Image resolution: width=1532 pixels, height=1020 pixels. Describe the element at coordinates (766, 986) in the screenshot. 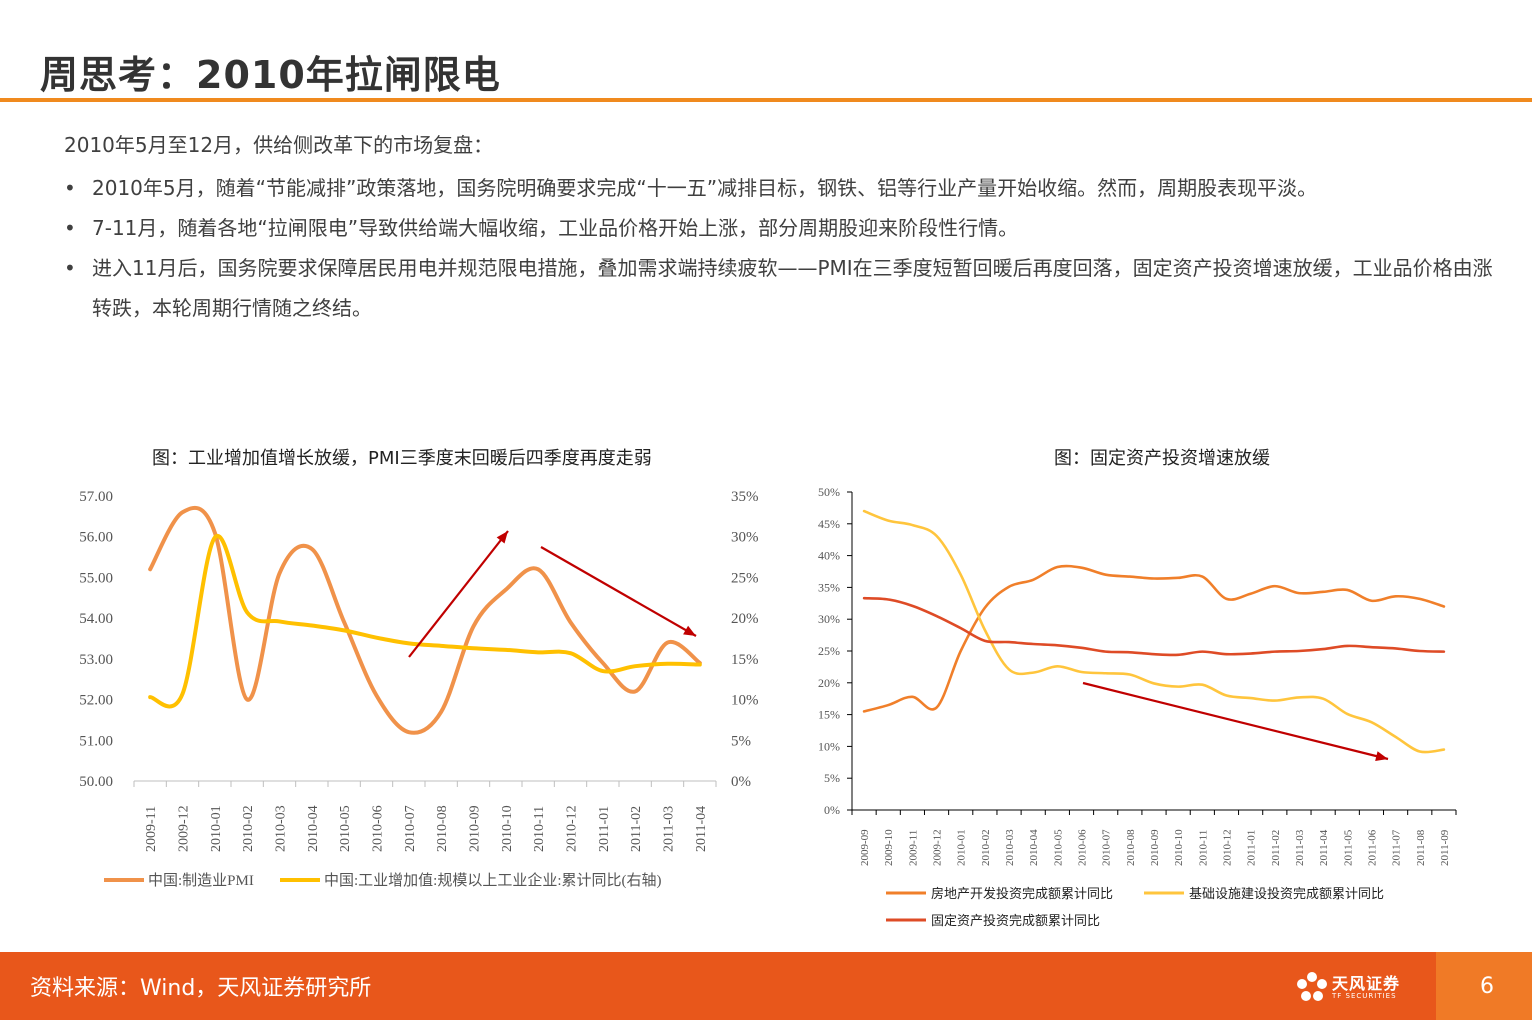

I see `footer-bar: 资料来源：Wind，天风证券研究所 天风证券 TF SECURITIES 6` at that location.